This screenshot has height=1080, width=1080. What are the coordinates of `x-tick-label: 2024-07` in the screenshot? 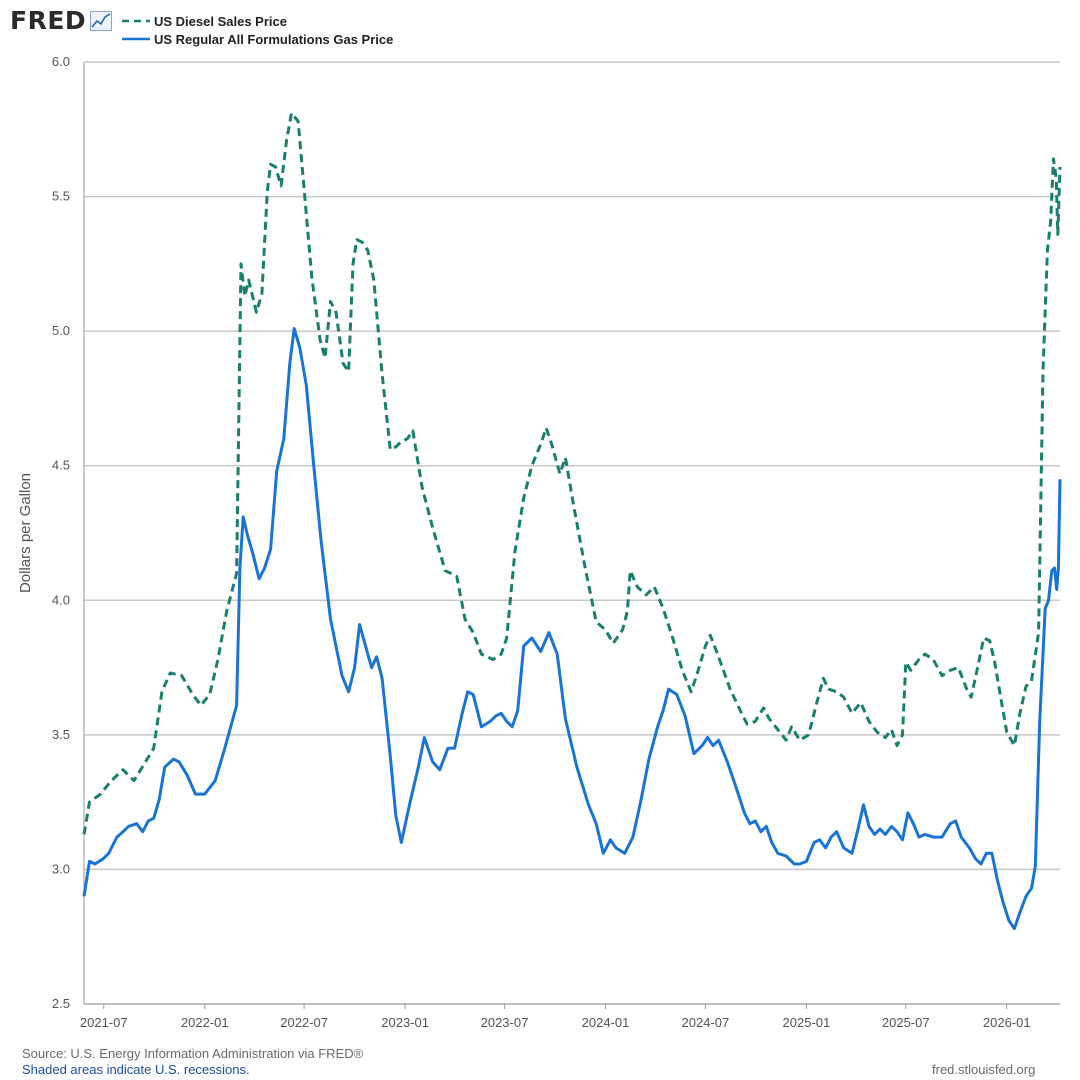 It's located at (706, 1022).